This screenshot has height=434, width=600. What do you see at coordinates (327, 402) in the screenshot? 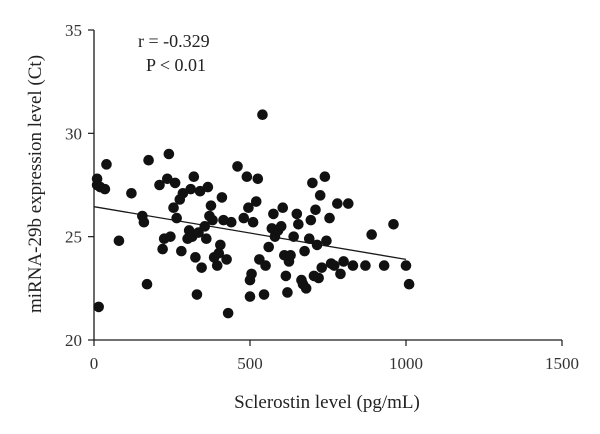
I see `x-axis-title: Sclerostin level (pg/mL)` at bounding box center [327, 402].